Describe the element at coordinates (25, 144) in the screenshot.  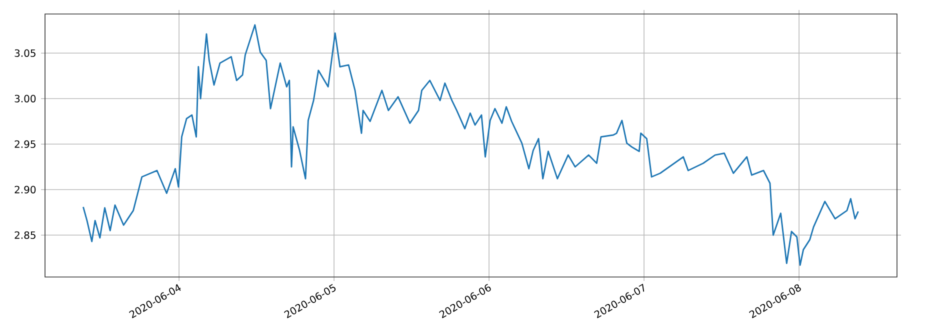
I see `y-tick-label: 2.95` at that location.